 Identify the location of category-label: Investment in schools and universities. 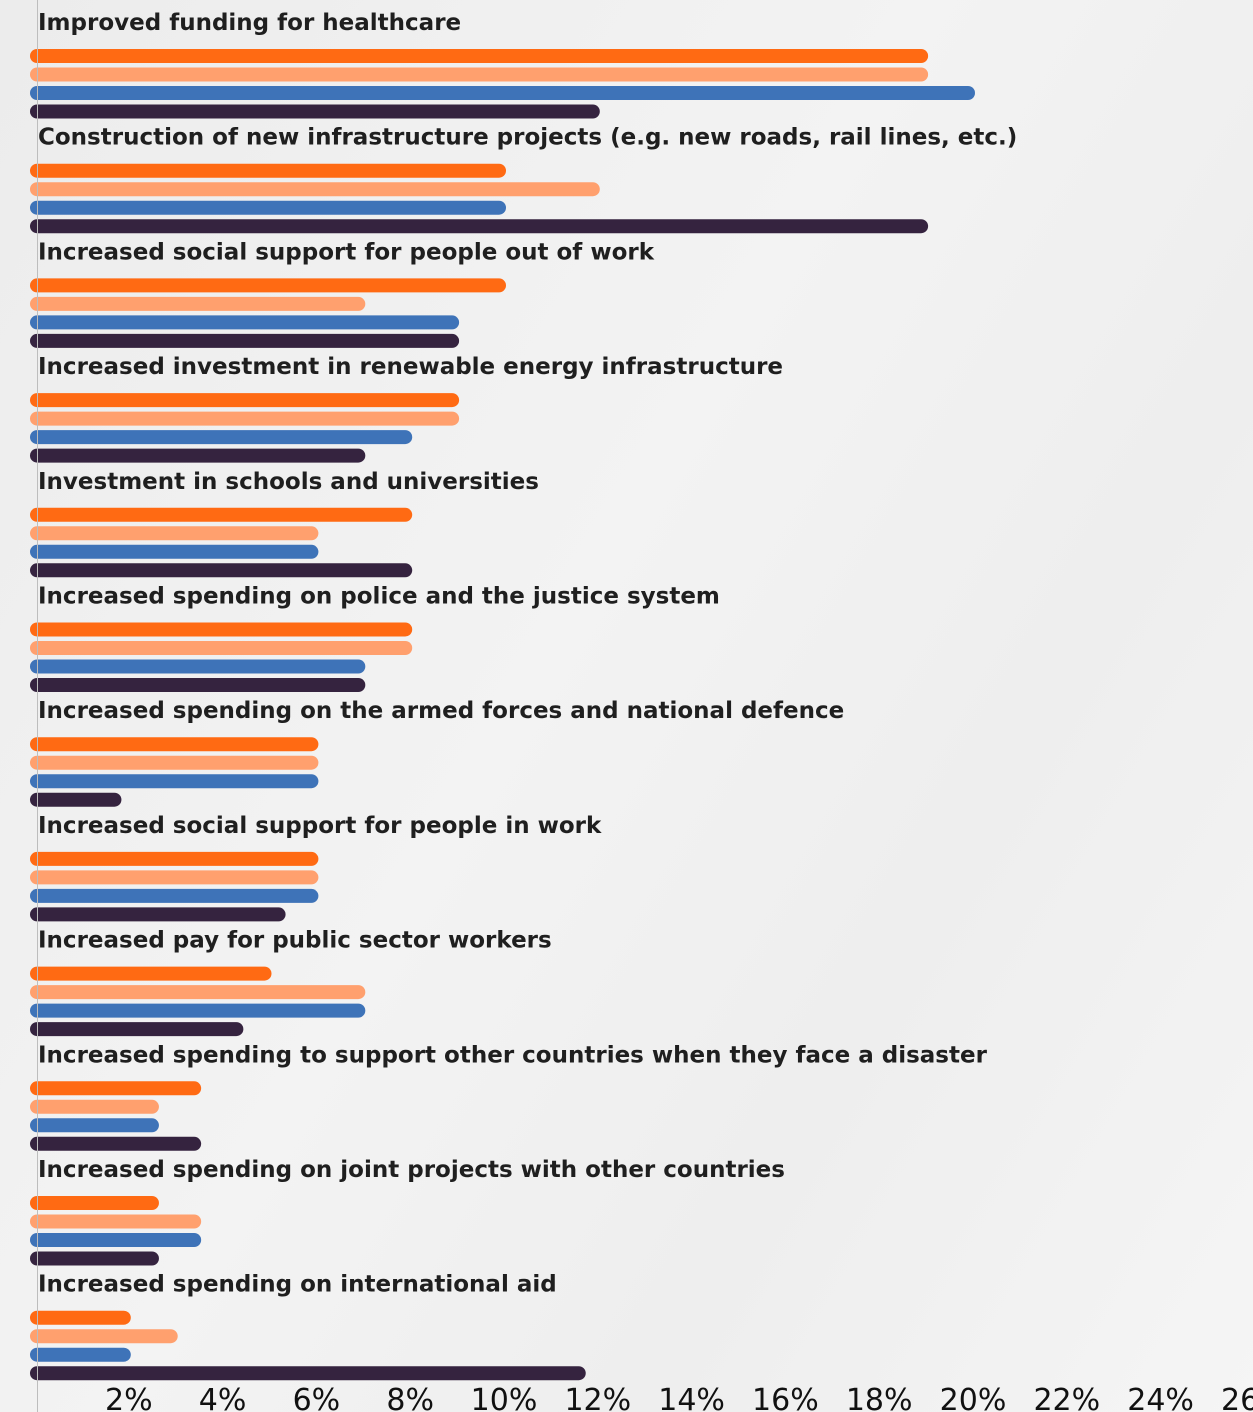
(288, 482).